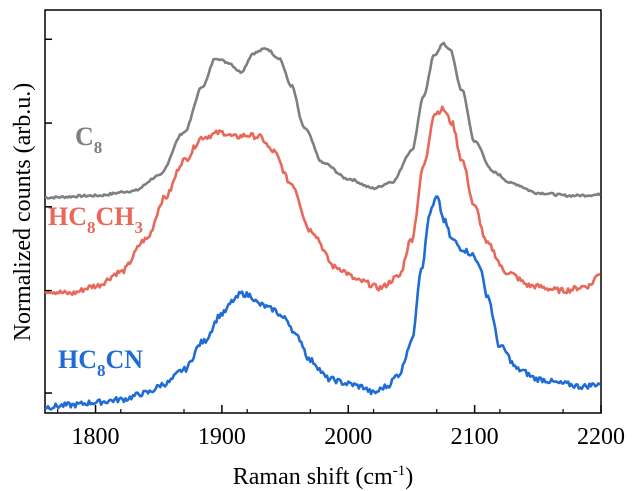 The image size is (634, 491). I want to click on x-tick-label: 1800, so click(96, 437).